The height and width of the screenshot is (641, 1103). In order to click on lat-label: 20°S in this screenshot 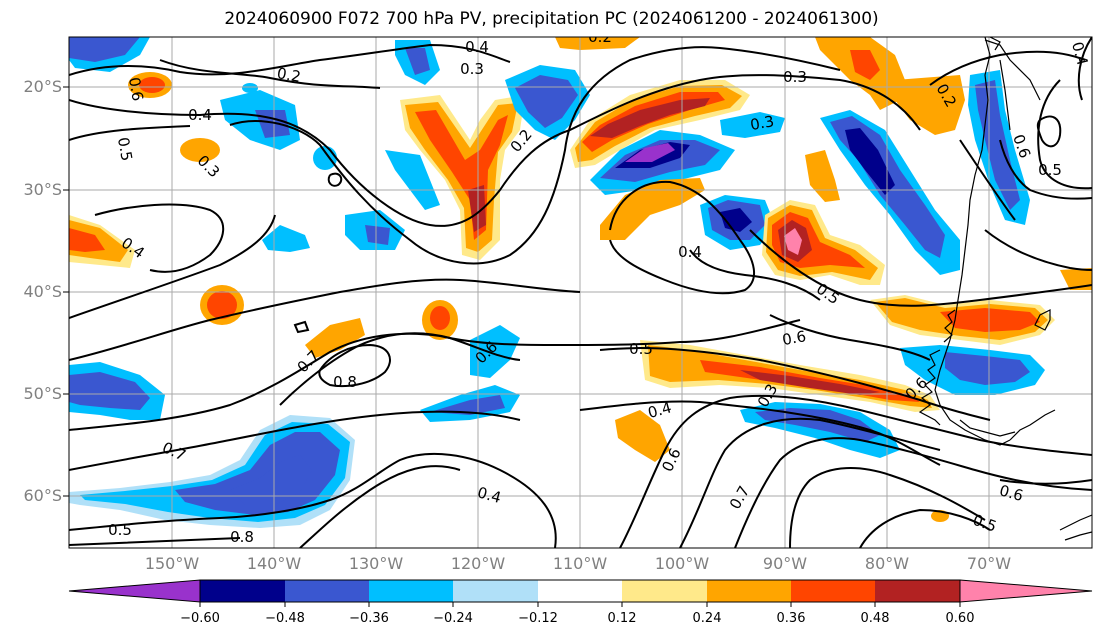, I will do `click(42, 86)`.